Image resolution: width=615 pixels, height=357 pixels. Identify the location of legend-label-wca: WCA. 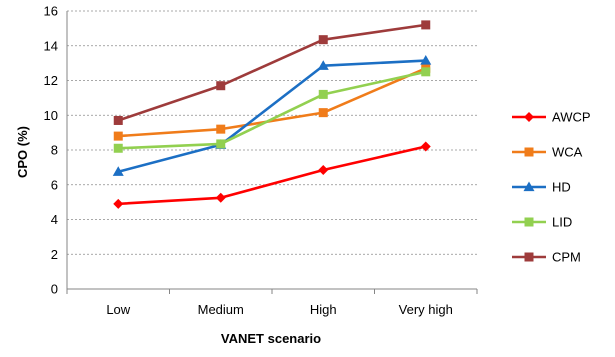
(567, 152).